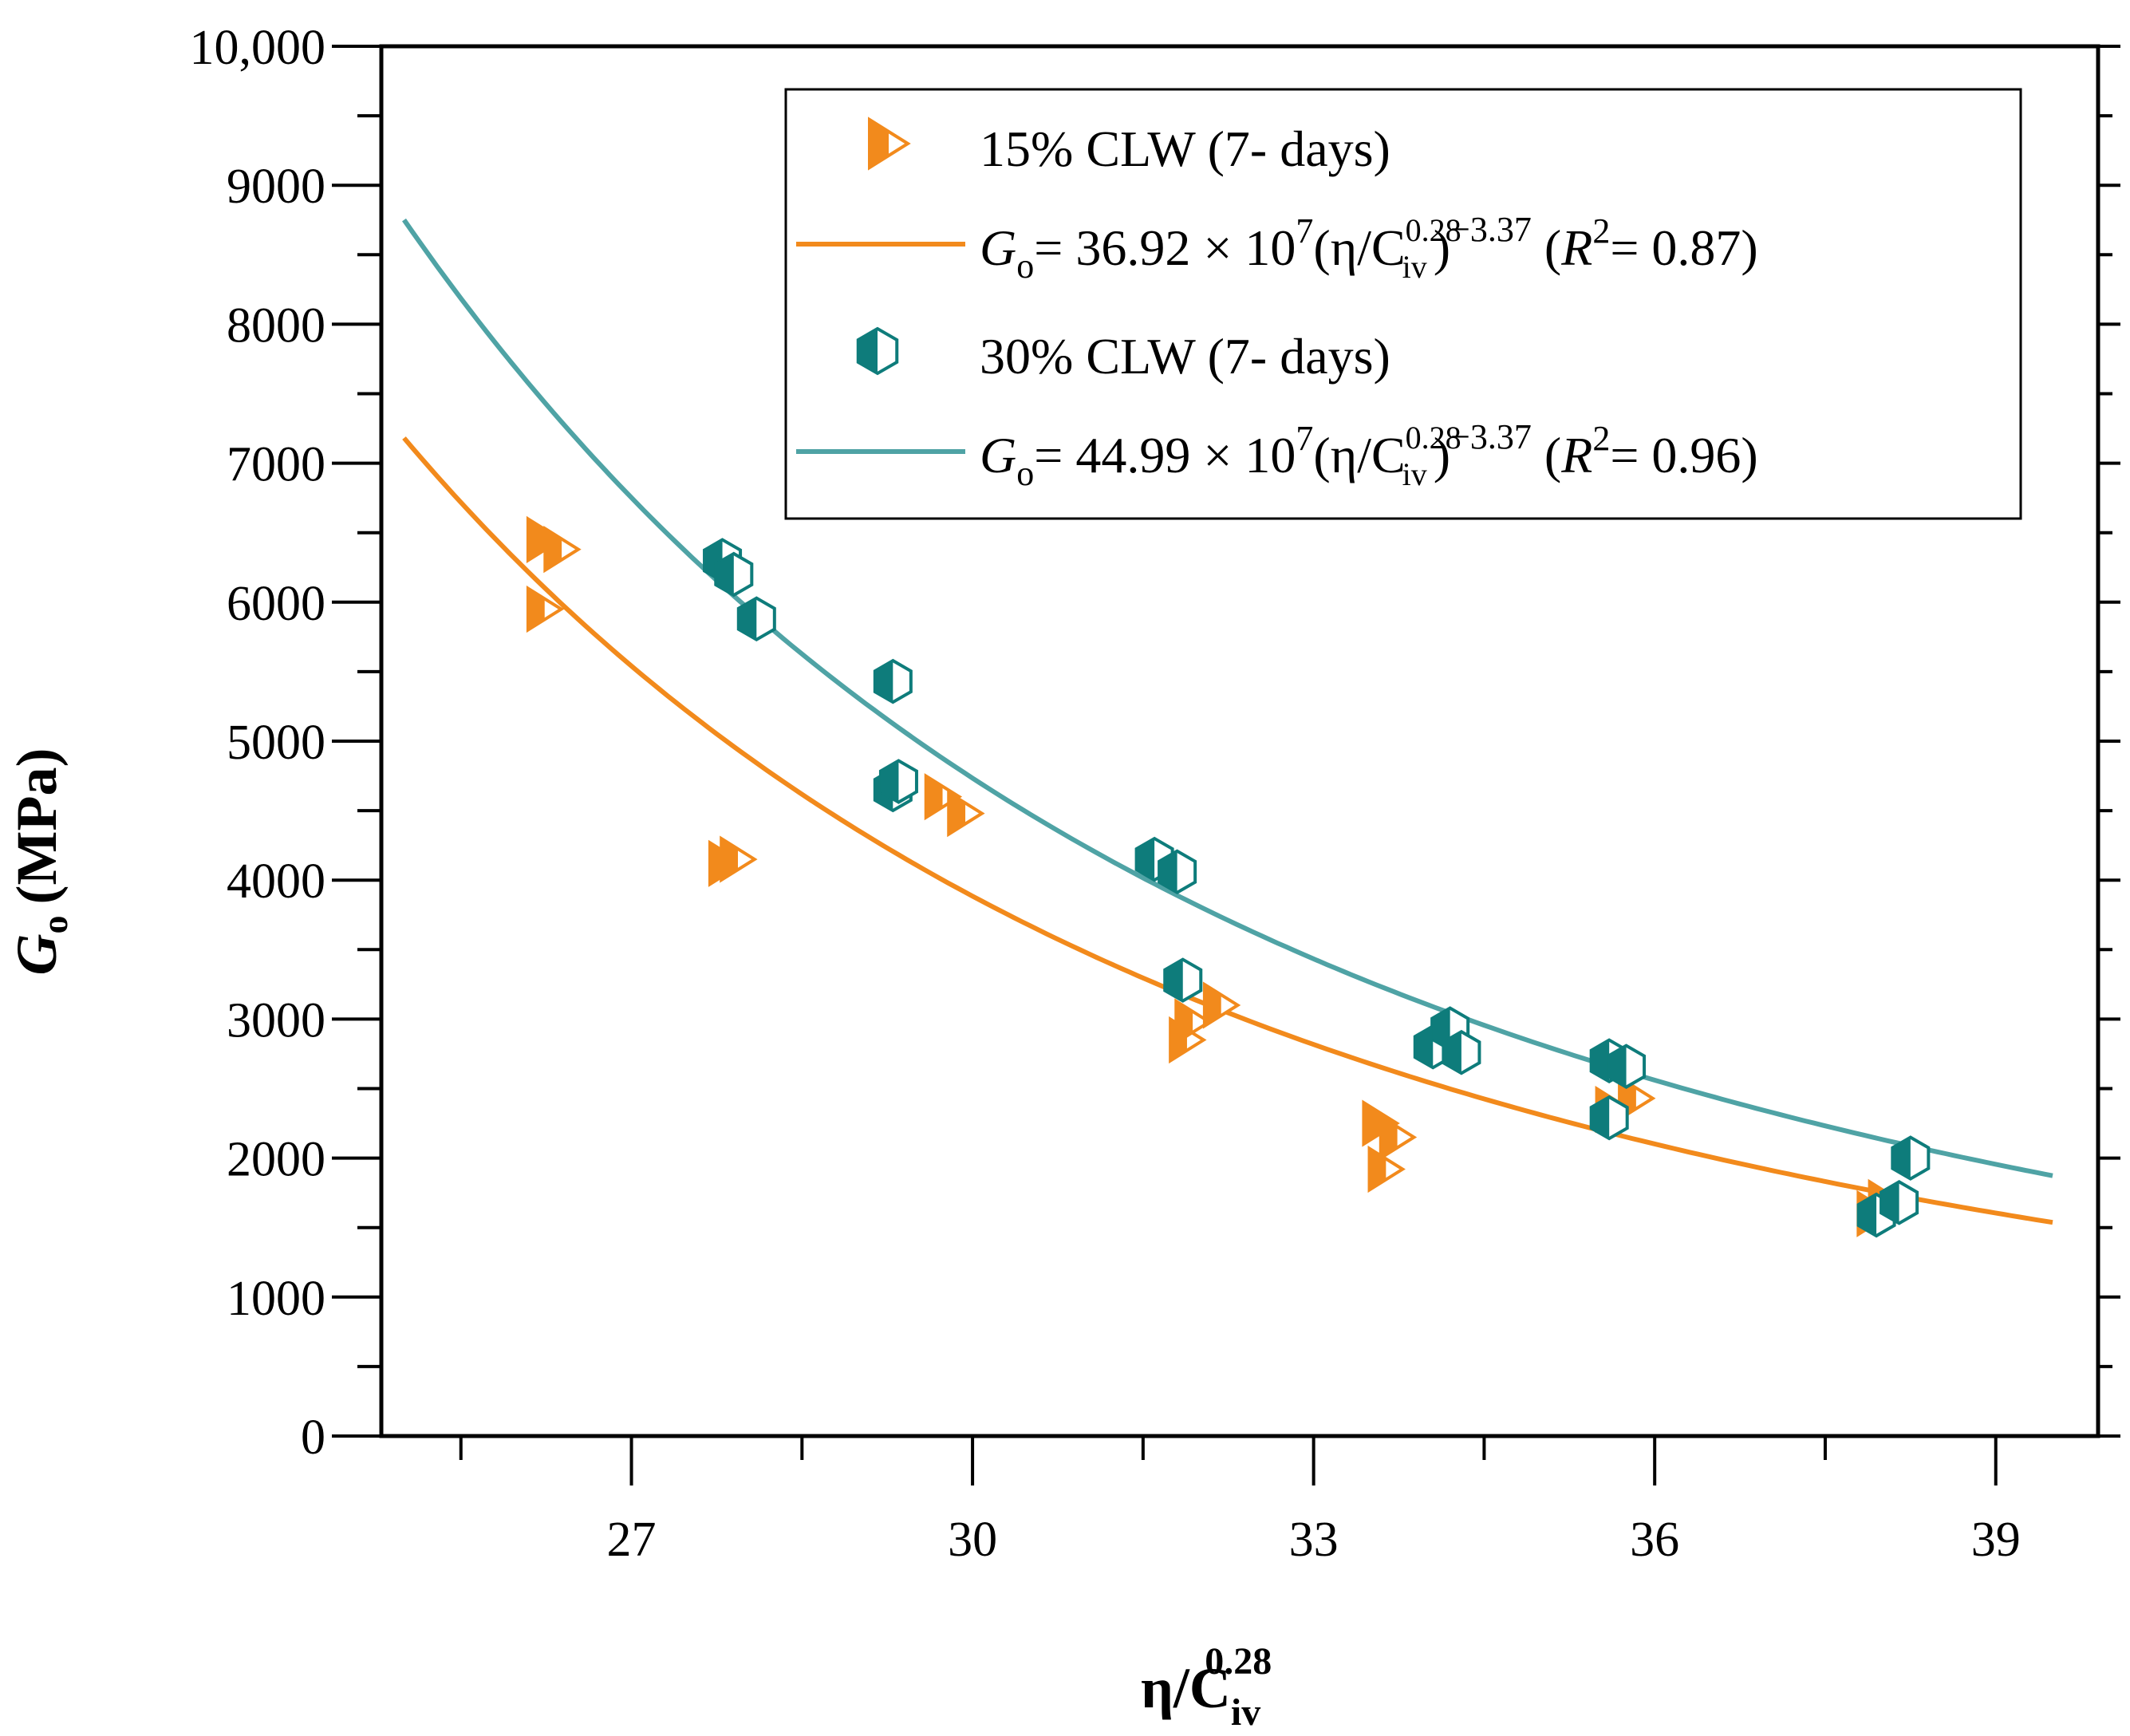 The width and height of the screenshot is (2130, 1736). I want to click on fit15-ropen: (, so click(1546, 247).